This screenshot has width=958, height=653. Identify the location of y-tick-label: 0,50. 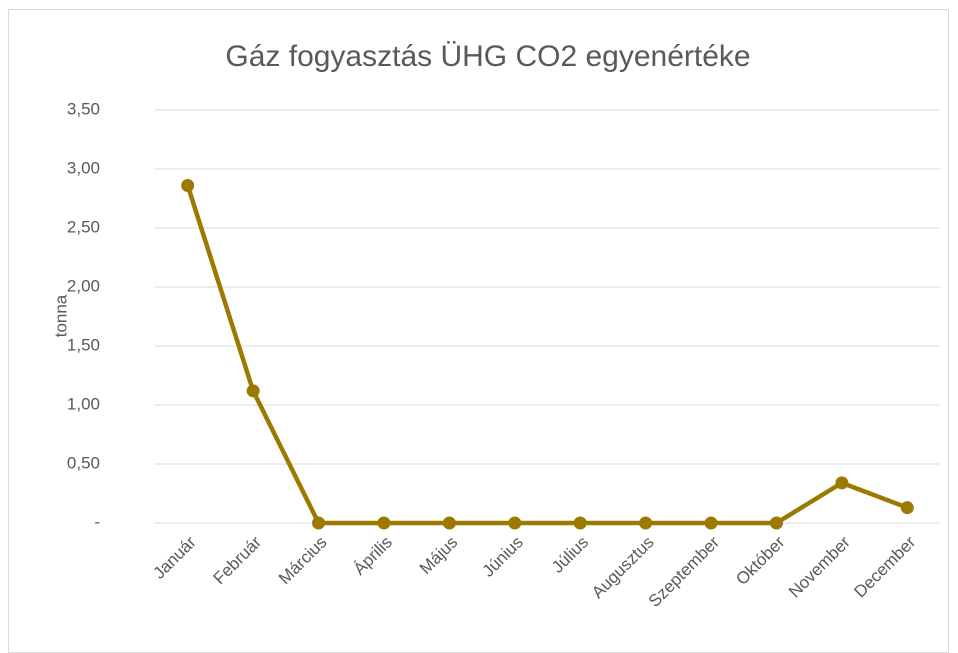
(83, 462).